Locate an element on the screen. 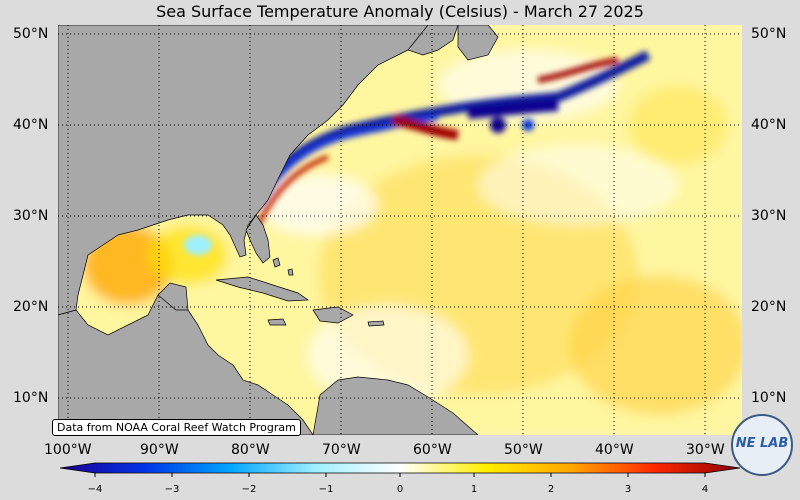 Image resolution: width=800 pixels, height=500 pixels. colorbar-tick: −3 is located at coordinates (172, 489).